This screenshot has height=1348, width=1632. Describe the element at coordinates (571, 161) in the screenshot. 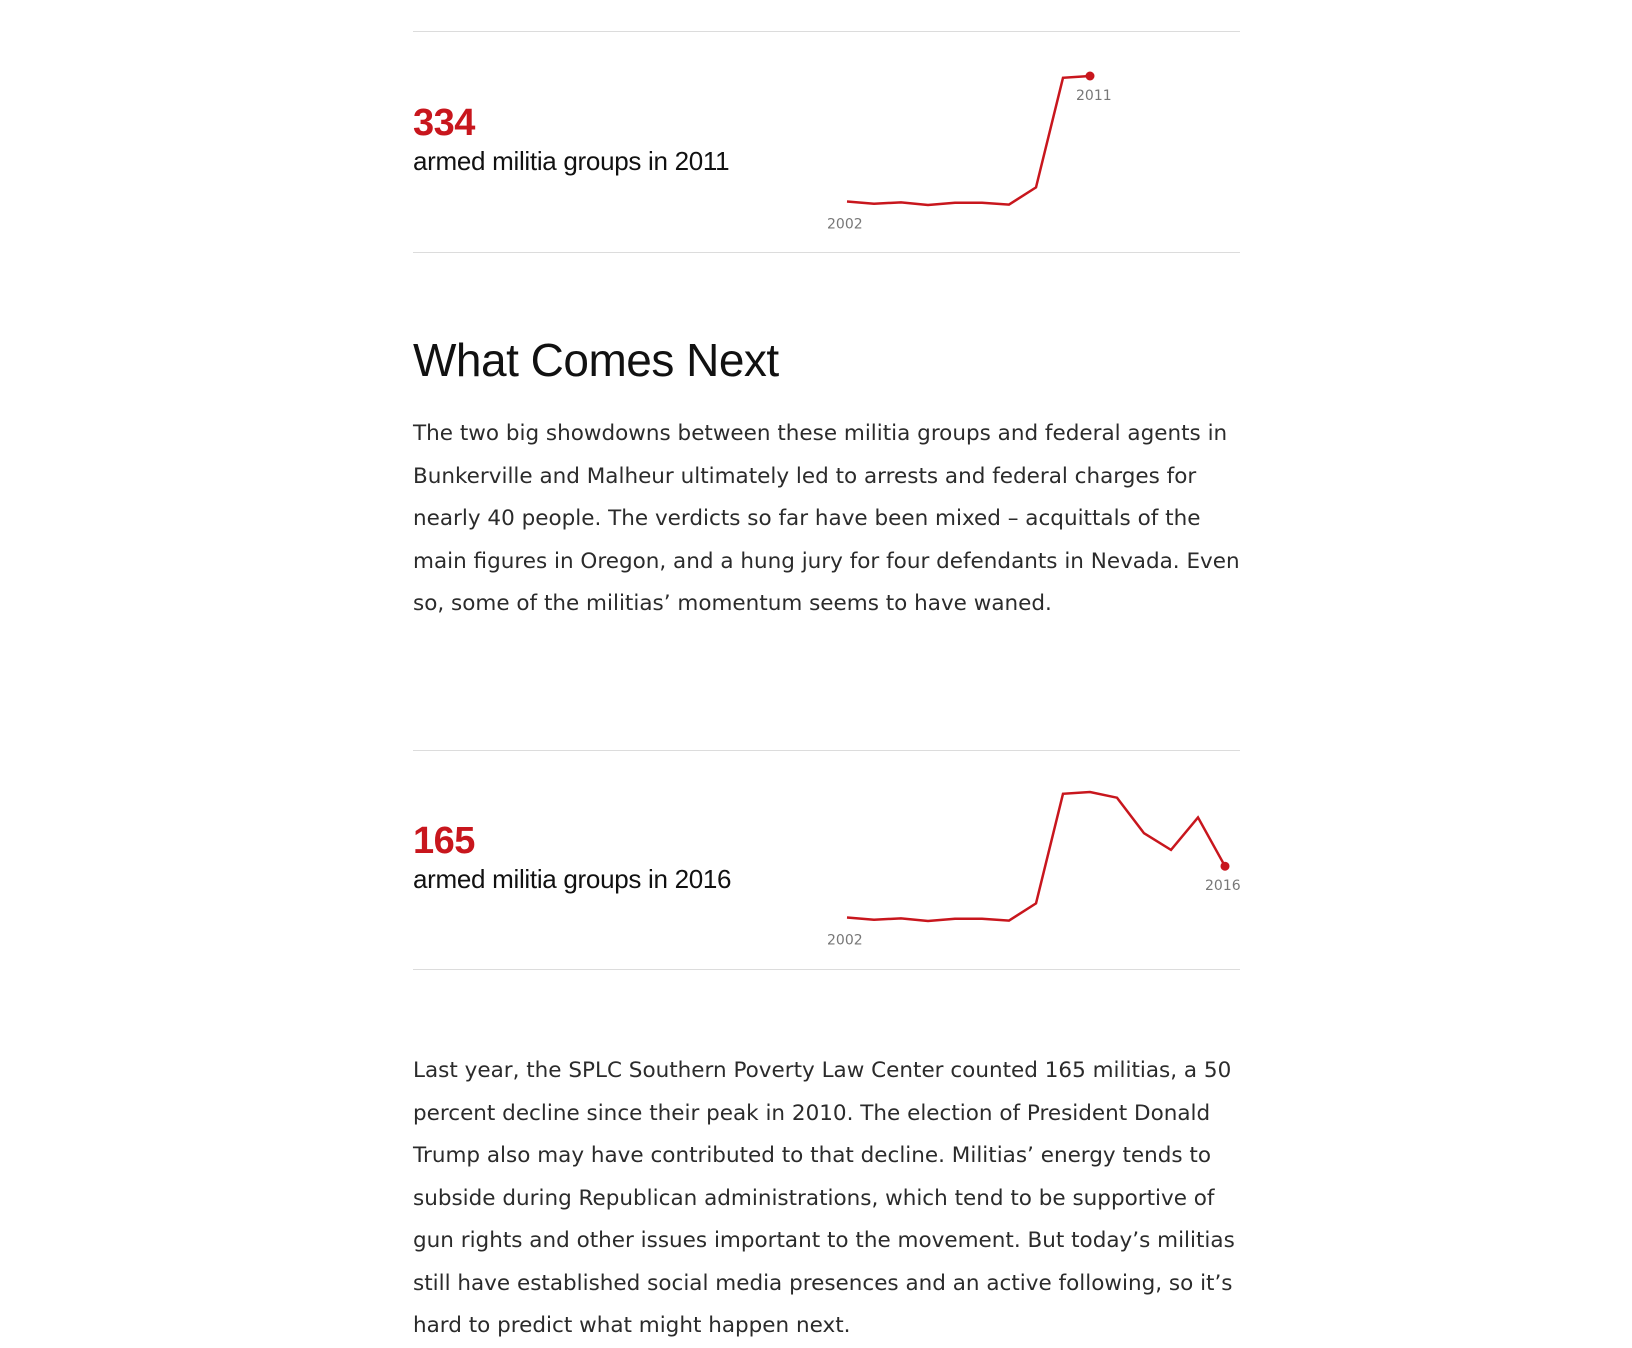

I see `stat-caption: armed militia groups in 2011` at that location.